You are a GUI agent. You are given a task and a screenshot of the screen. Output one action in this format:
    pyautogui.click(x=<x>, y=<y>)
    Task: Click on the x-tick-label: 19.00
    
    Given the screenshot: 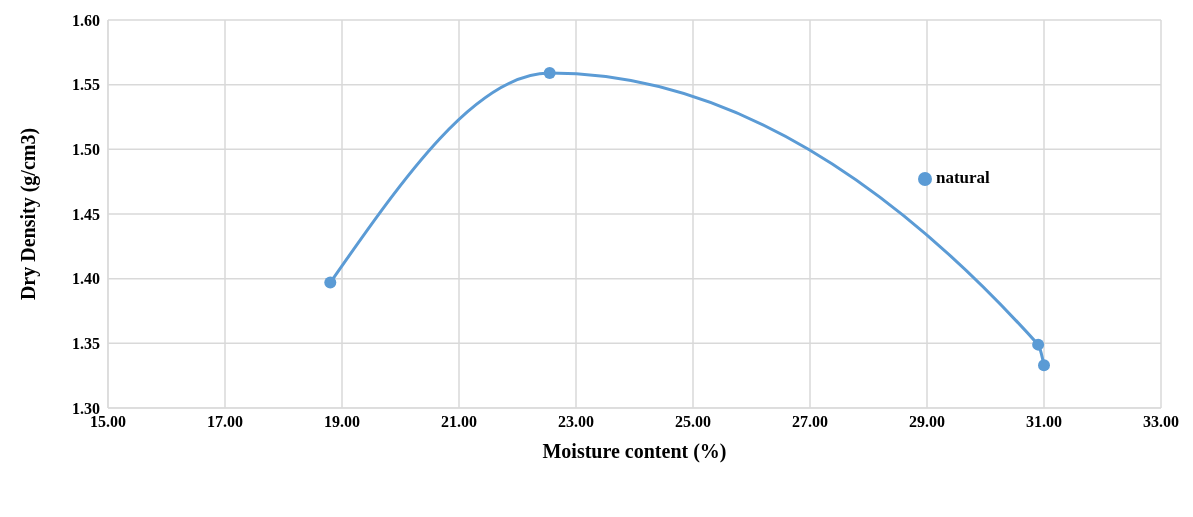 What is the action you would take?
    pyautogui.click(x=342, y=422)
    